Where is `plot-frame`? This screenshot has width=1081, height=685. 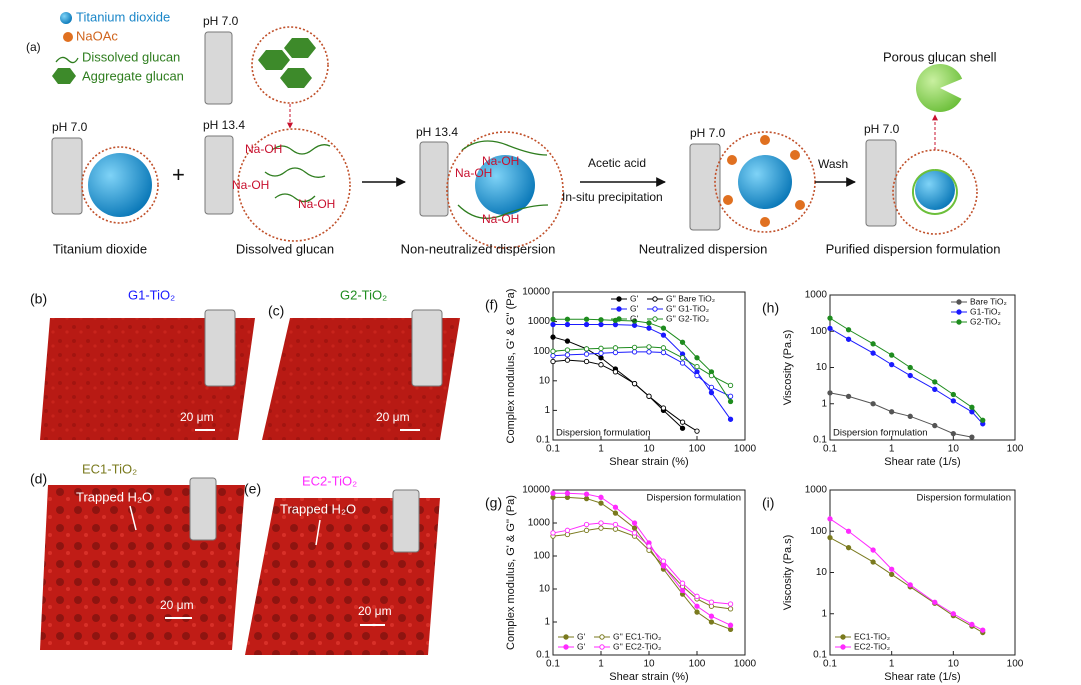
plot-frame is located at coordinates (649, 366).